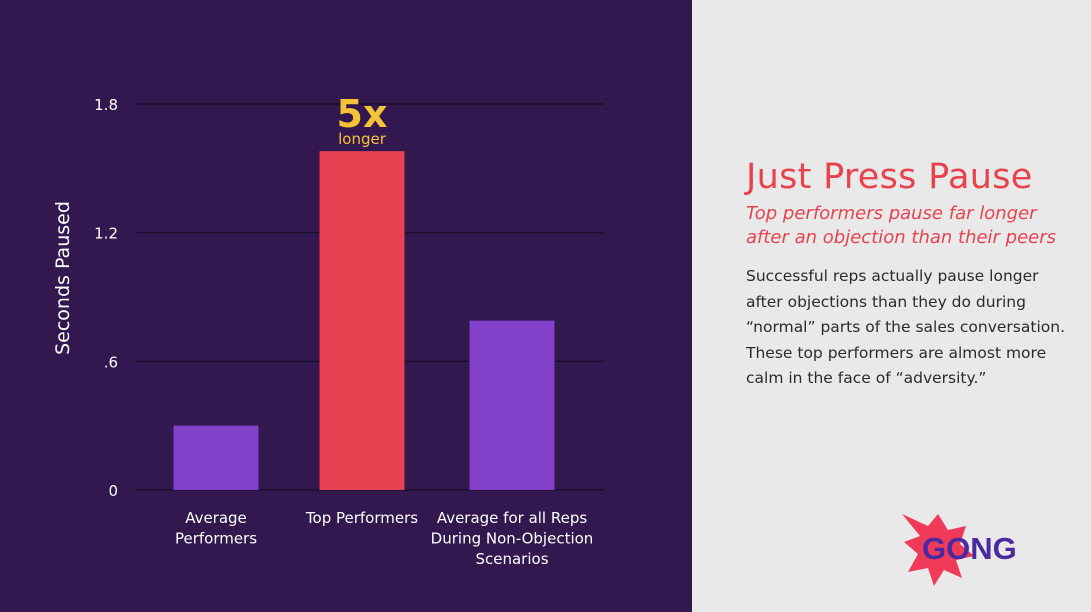 The height and width of the screenshot is (612, 1091). I want to click on x-tick-label: Top Performers, so click(361, 518).